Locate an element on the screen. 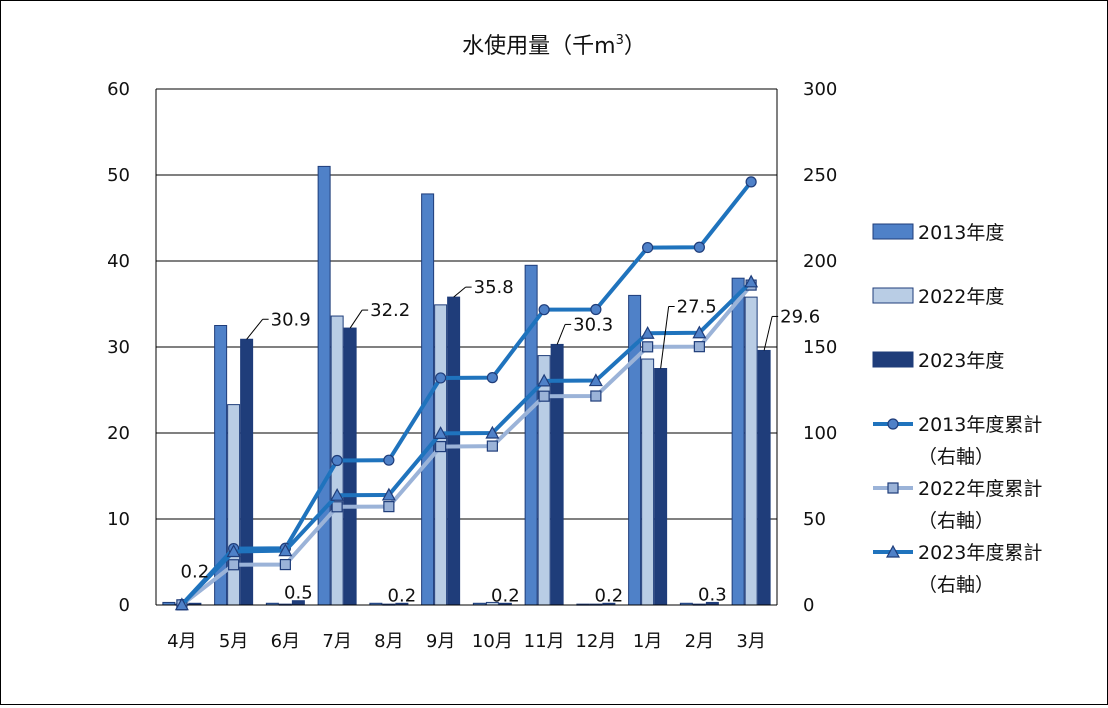 The width and height of the screenshot is (1108, 708). right-tick-label: 300 is located at coordinates (820, 89).